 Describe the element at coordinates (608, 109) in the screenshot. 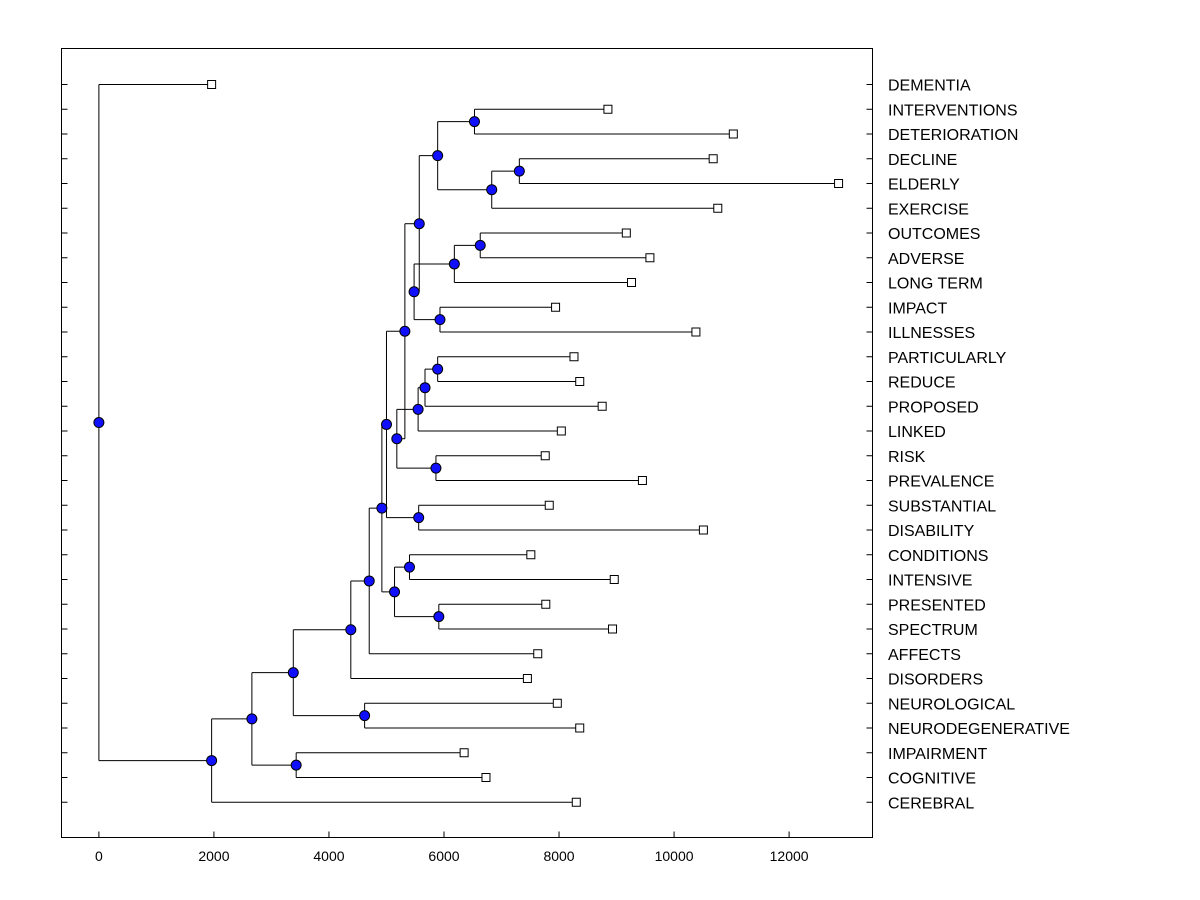

I see `leaf-marker-interventions` at that location.